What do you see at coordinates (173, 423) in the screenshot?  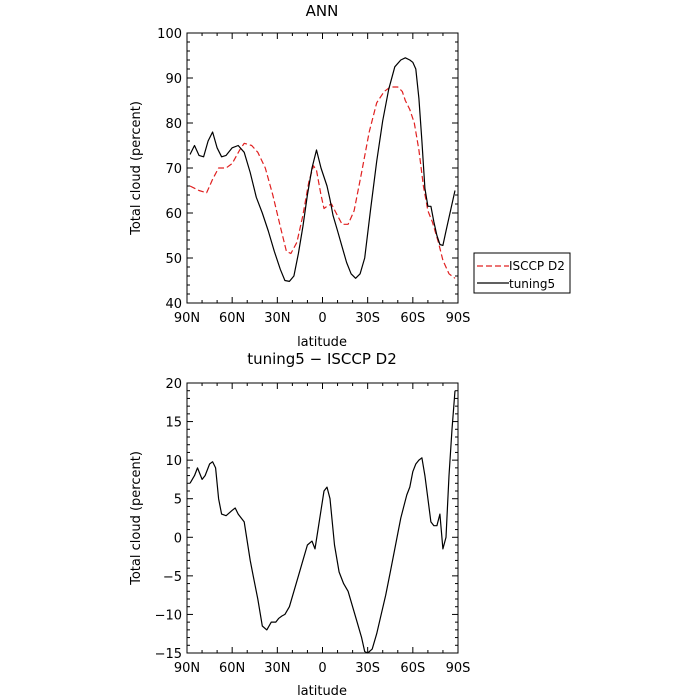 I see `y-tick-label: 15` at bounding box center [173, 423].